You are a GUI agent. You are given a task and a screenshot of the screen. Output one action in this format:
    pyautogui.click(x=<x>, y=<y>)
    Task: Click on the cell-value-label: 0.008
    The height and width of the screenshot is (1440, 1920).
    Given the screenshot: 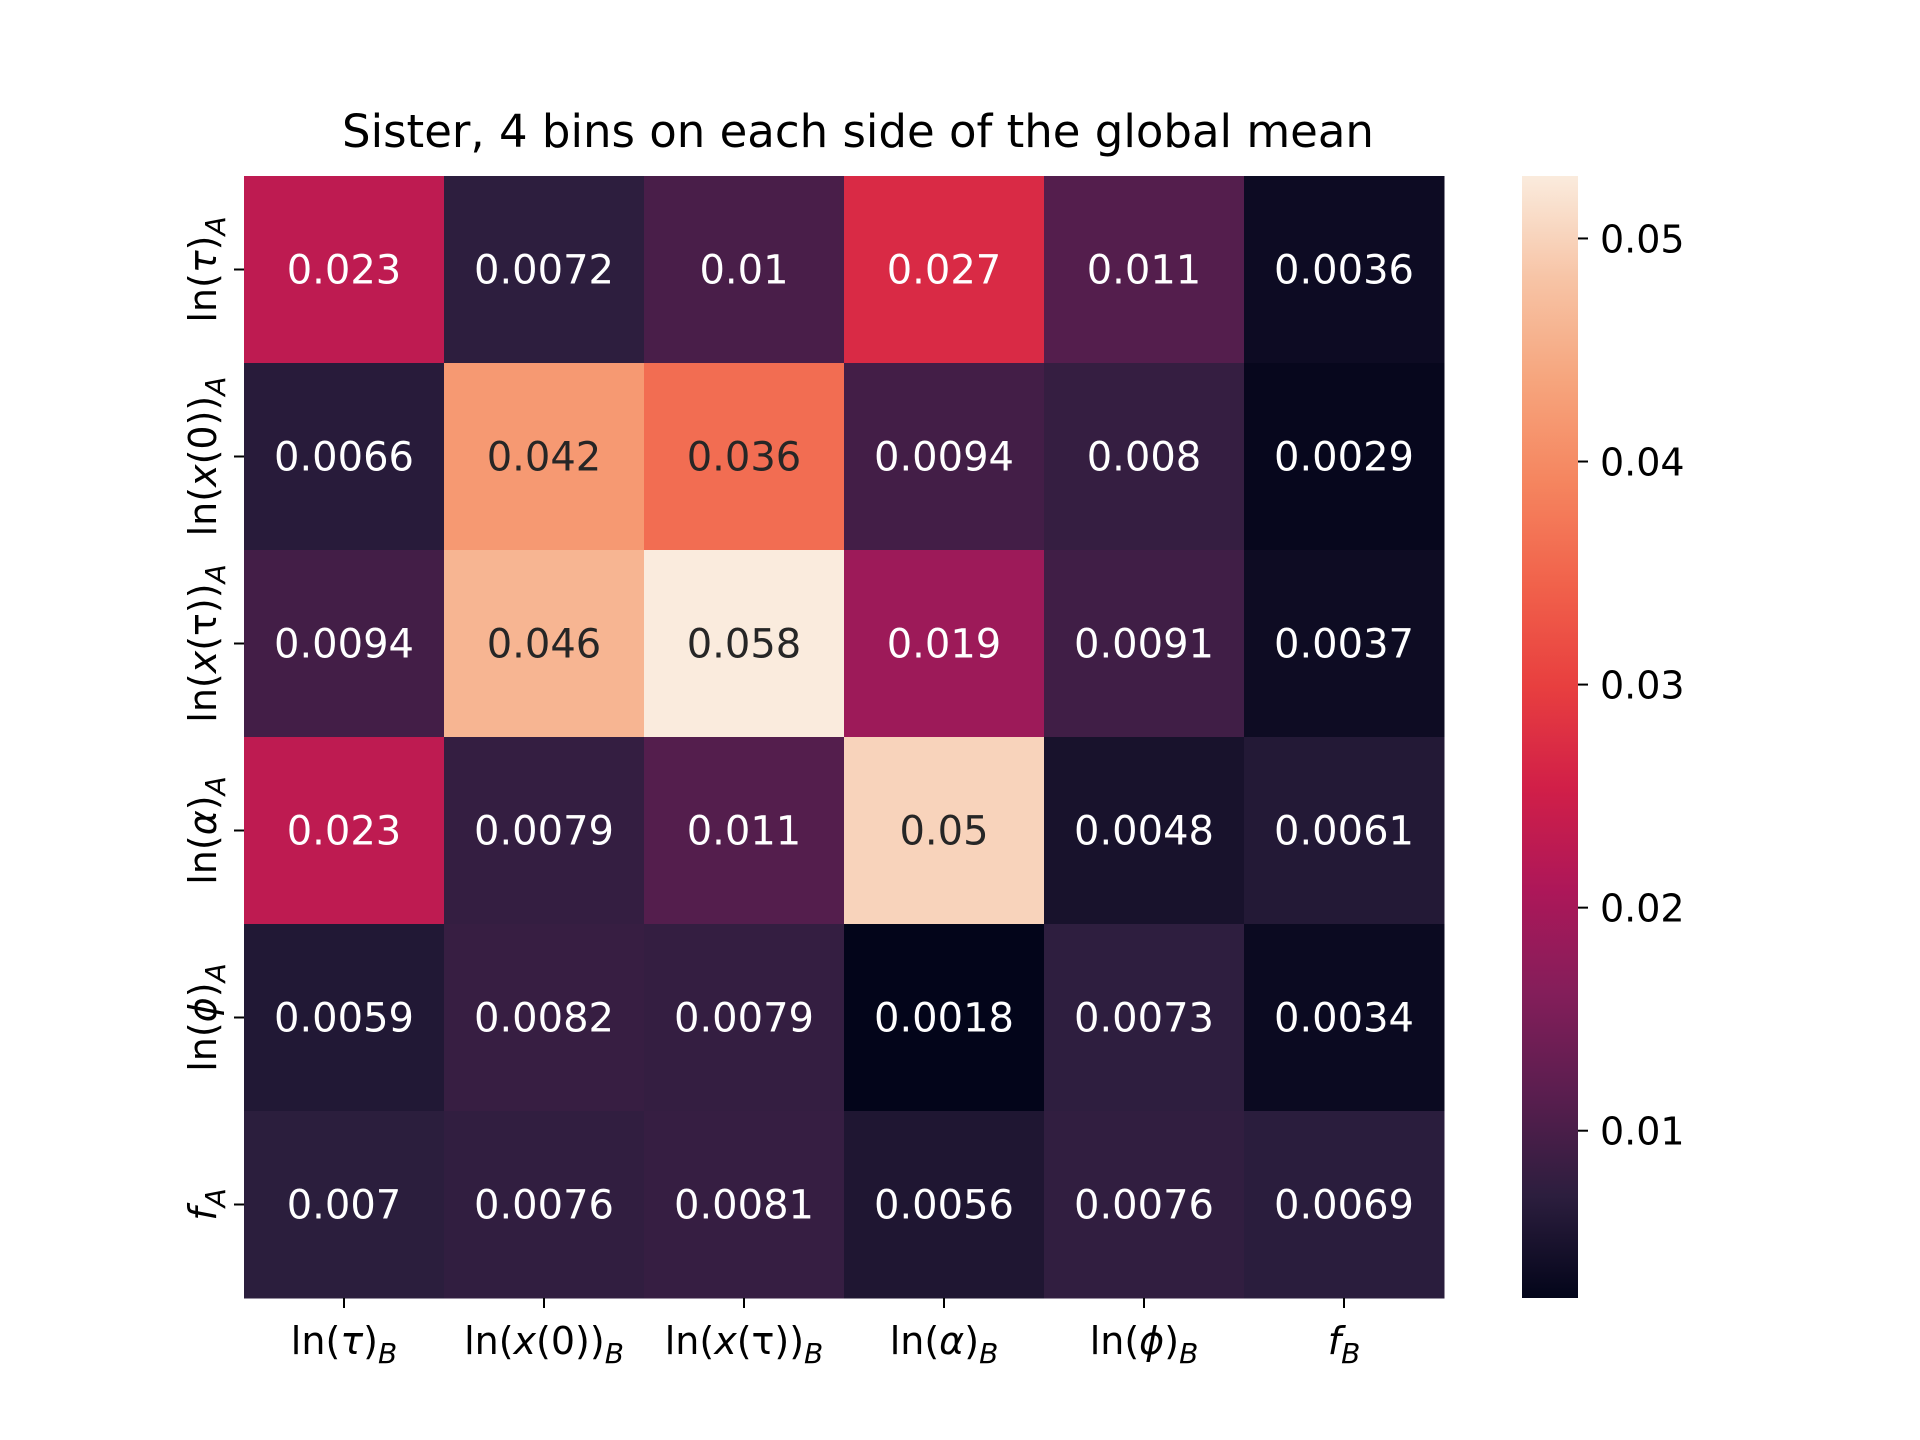 What is the action you would take?
    pyautogui.click(x=1144, y=458)
    